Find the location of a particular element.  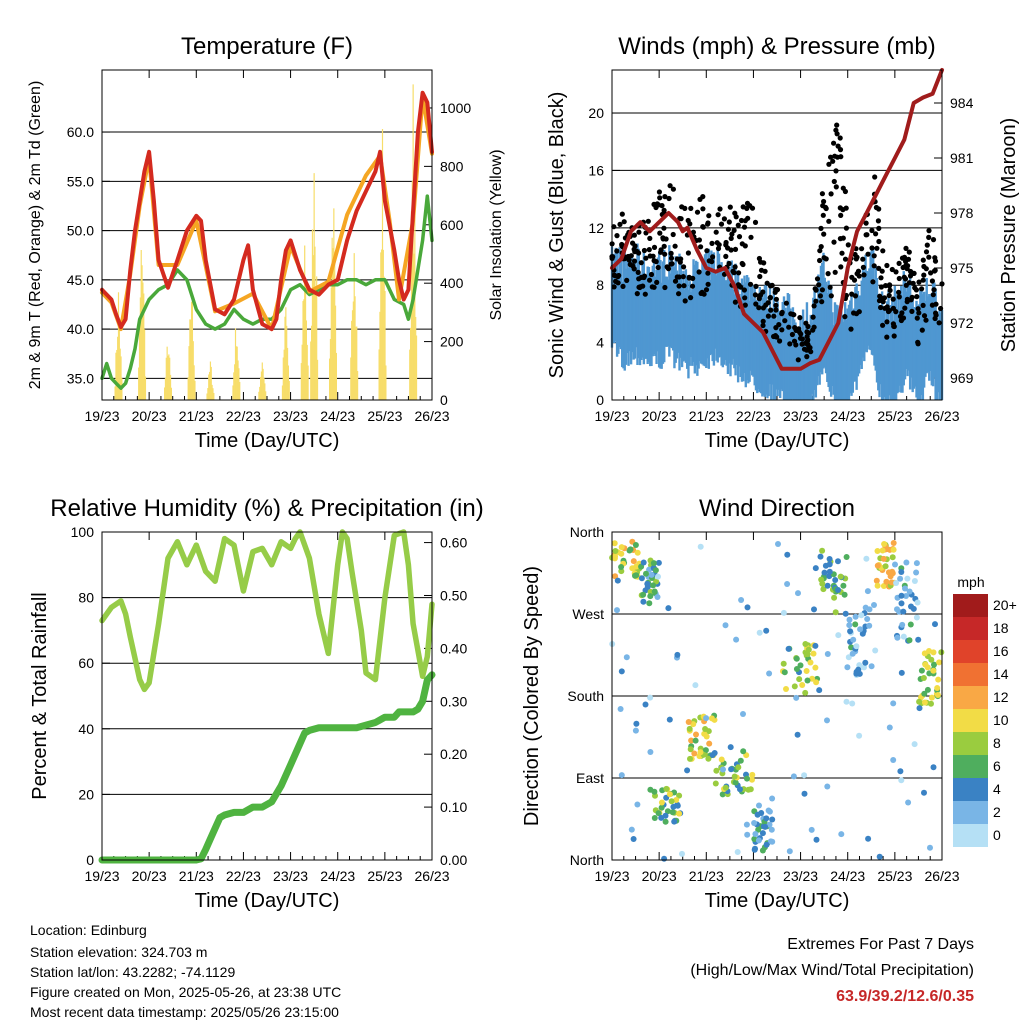

winds-ytick-label-5: 20 is located at coordinates (596, 113).